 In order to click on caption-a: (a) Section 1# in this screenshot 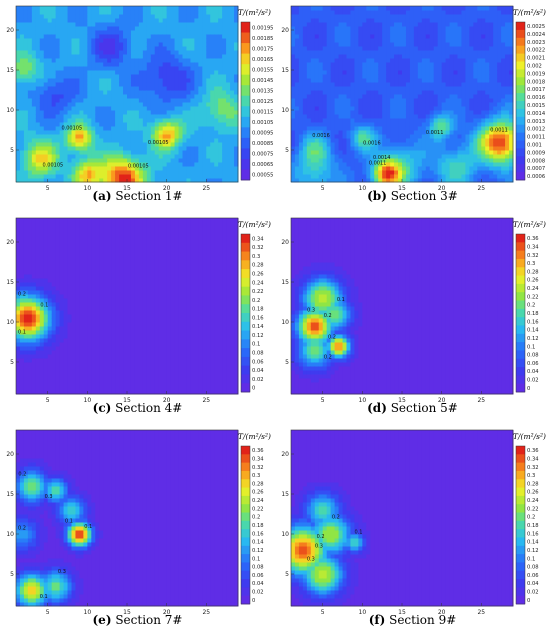, I will do `click(137, 196)`.